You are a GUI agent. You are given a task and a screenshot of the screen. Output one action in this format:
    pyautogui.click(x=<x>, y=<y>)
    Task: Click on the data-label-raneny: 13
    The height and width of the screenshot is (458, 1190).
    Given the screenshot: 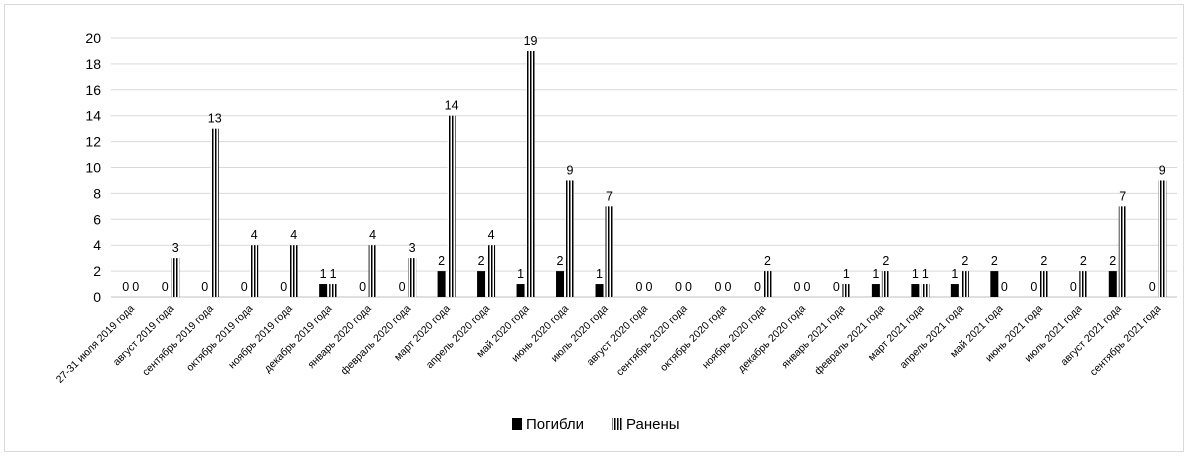 What is the action you would take?
    pyautogui.click(x=215, y=119)
    